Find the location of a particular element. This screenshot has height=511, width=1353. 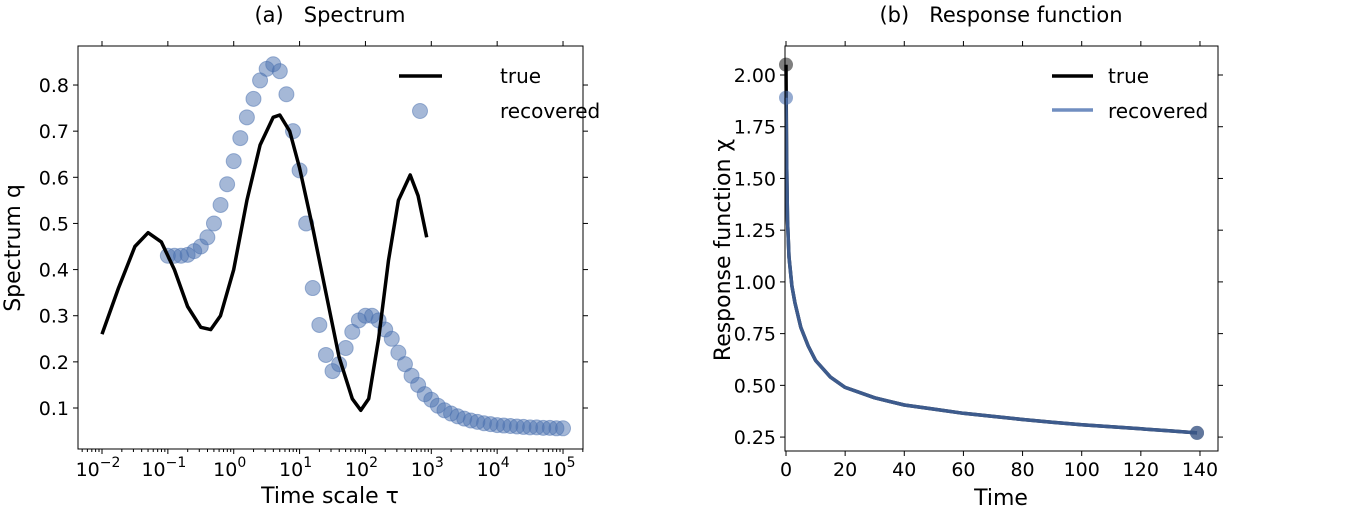

x-tick-exponent: 1 is located at coordinates (307, 463).